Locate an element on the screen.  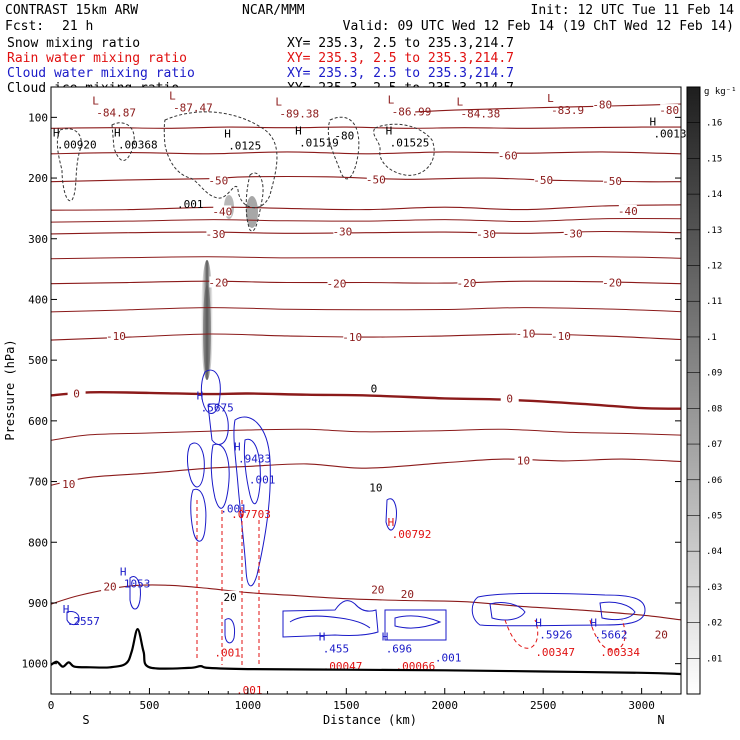
colorbar-tick-label: .08 is located at coordinates (714, 409).